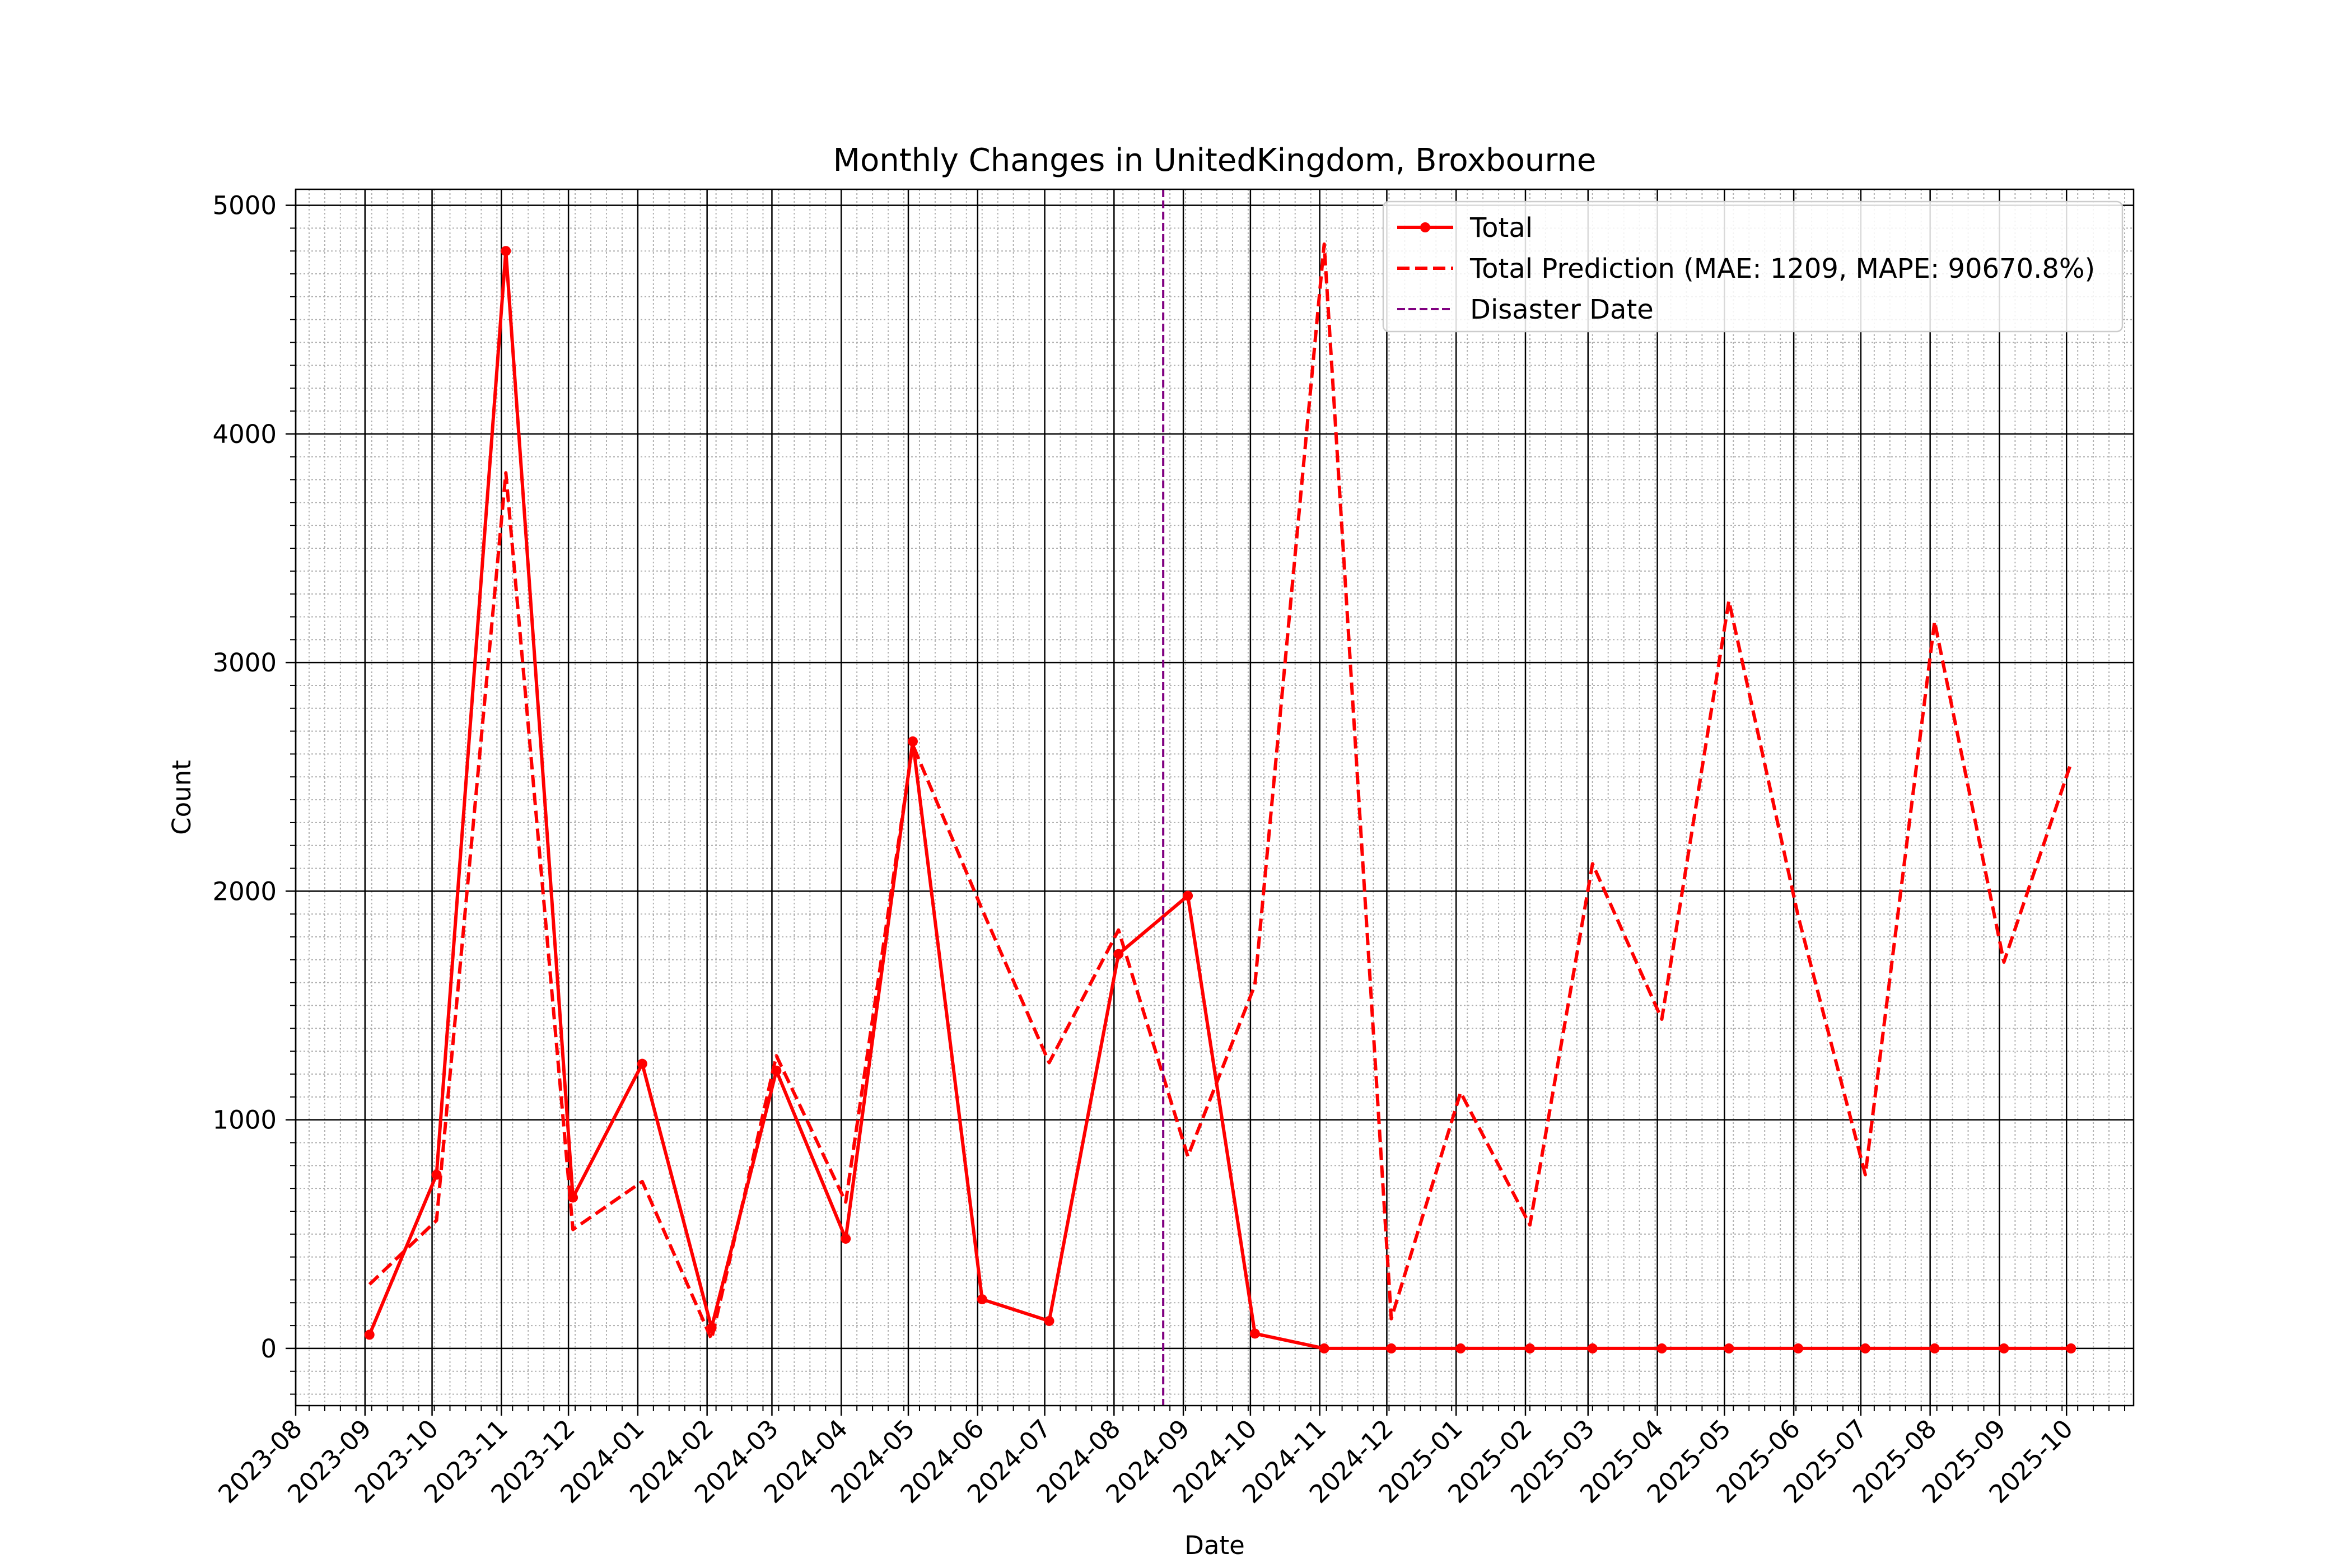  What do you see at coordinates (1562, 310) in the screenshot?
I see `legend-label: Disaster Date` at bounding box center [1562, 310].